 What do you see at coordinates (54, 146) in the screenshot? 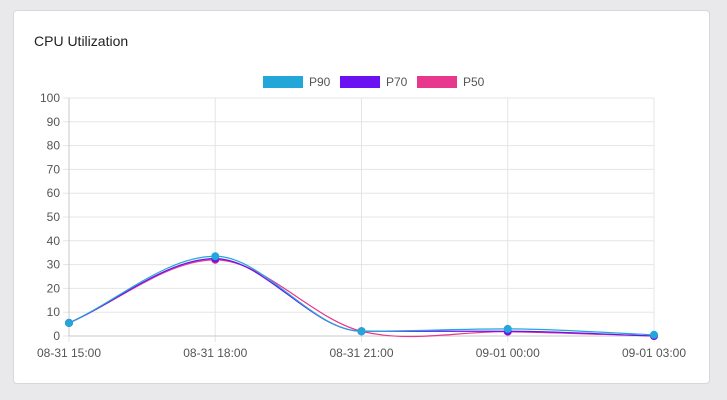
I see `y-tick-label: 80` at bounding box center [54, 146].